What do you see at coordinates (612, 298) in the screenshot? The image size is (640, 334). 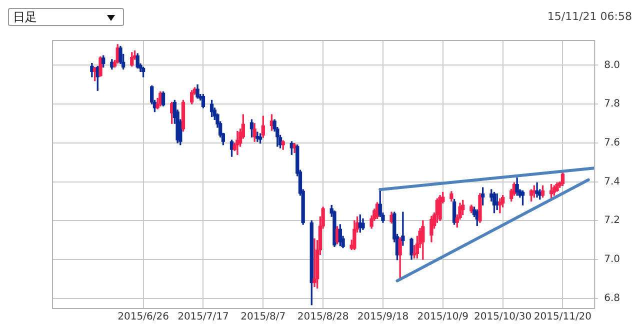 I see `y-tick-label: 6.8` at bounding box center [612, 298].